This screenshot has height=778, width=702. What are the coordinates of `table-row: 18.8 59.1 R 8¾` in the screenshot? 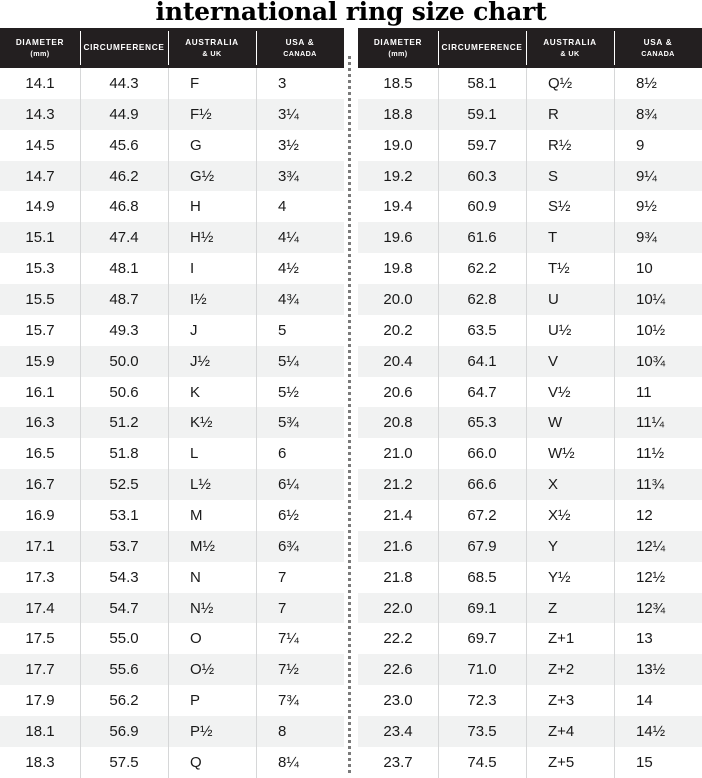 It's located at (530, 114).